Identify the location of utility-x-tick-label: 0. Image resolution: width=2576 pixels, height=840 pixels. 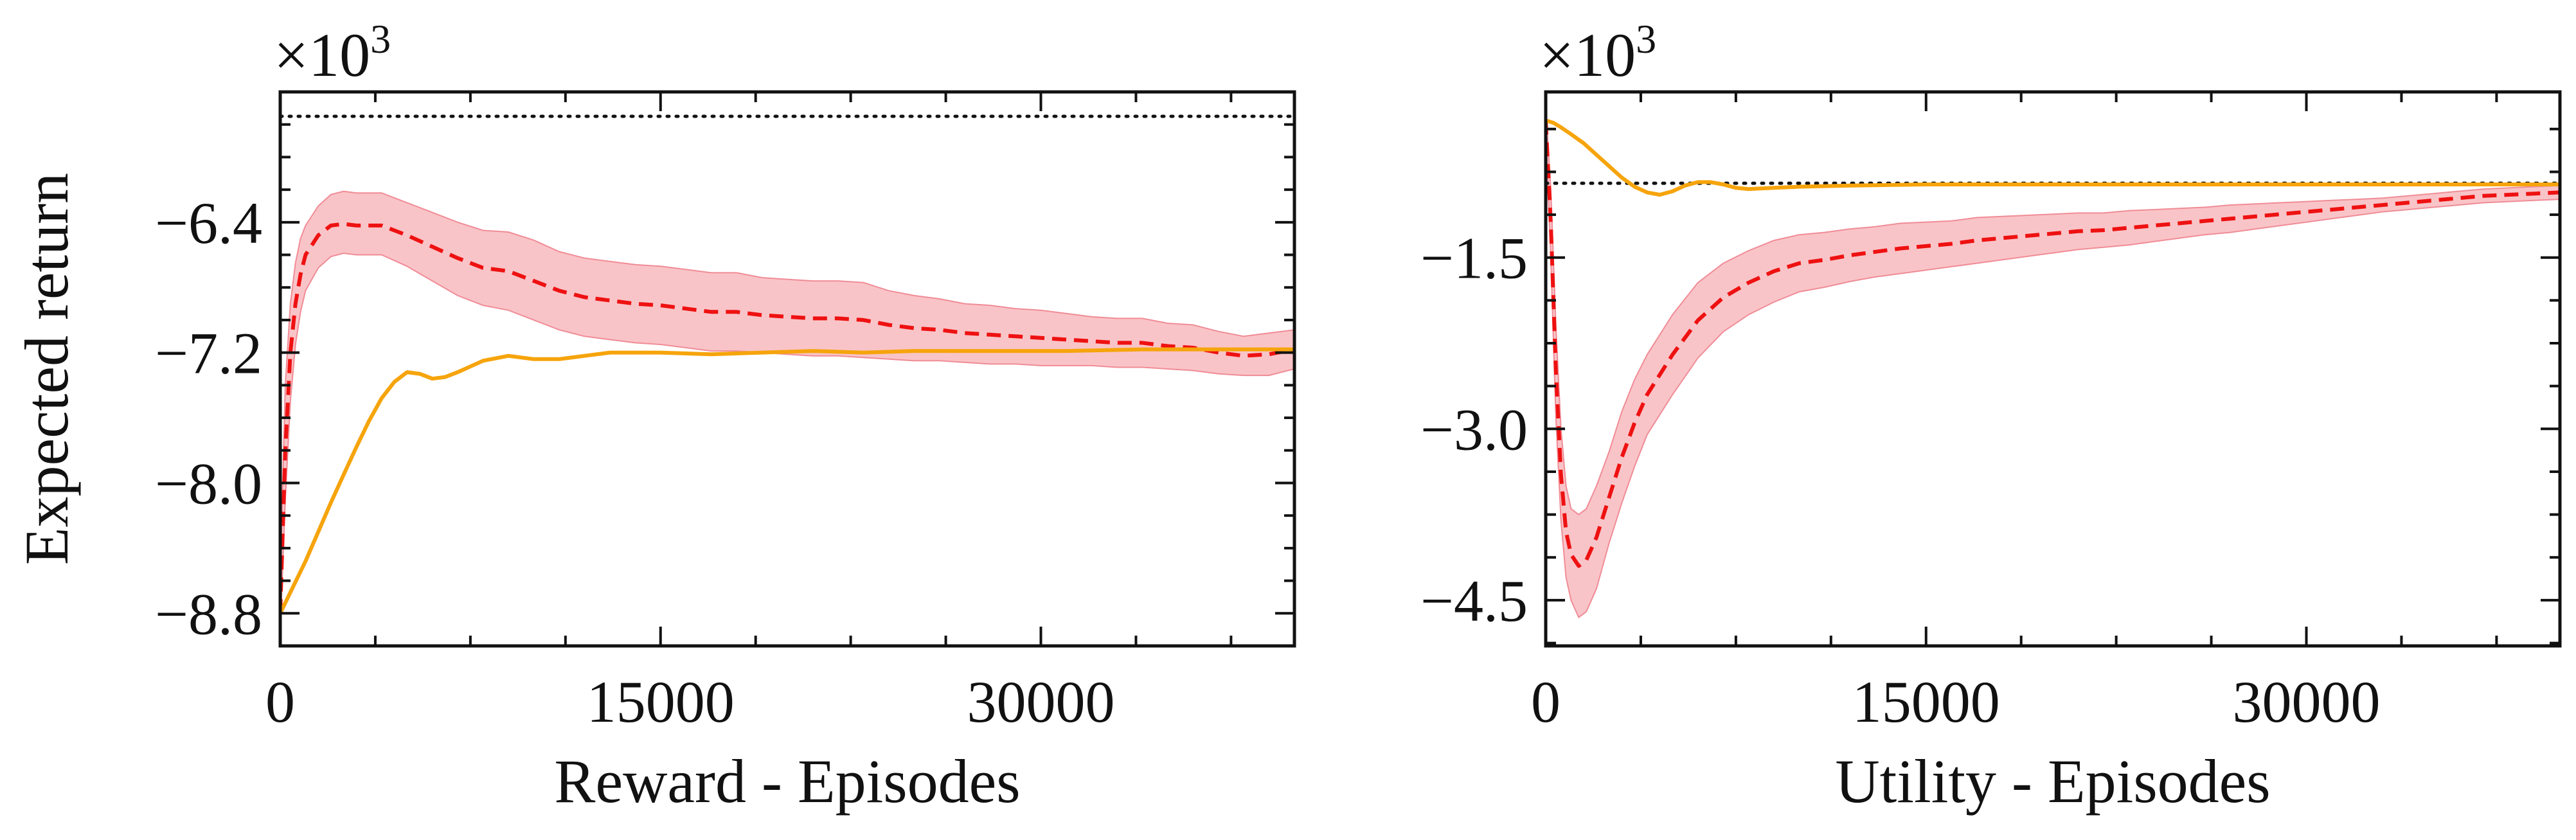
(1546, 702).